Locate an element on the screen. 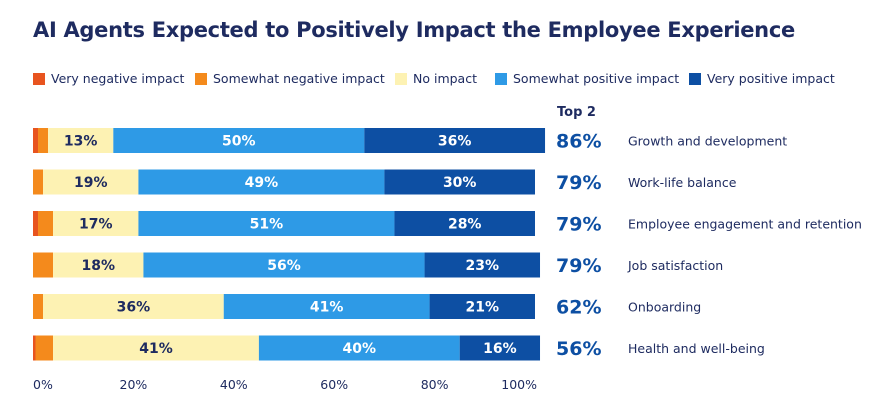 The image size is (878, 409). top2-value: 62% is located at coordinates (578, 308).